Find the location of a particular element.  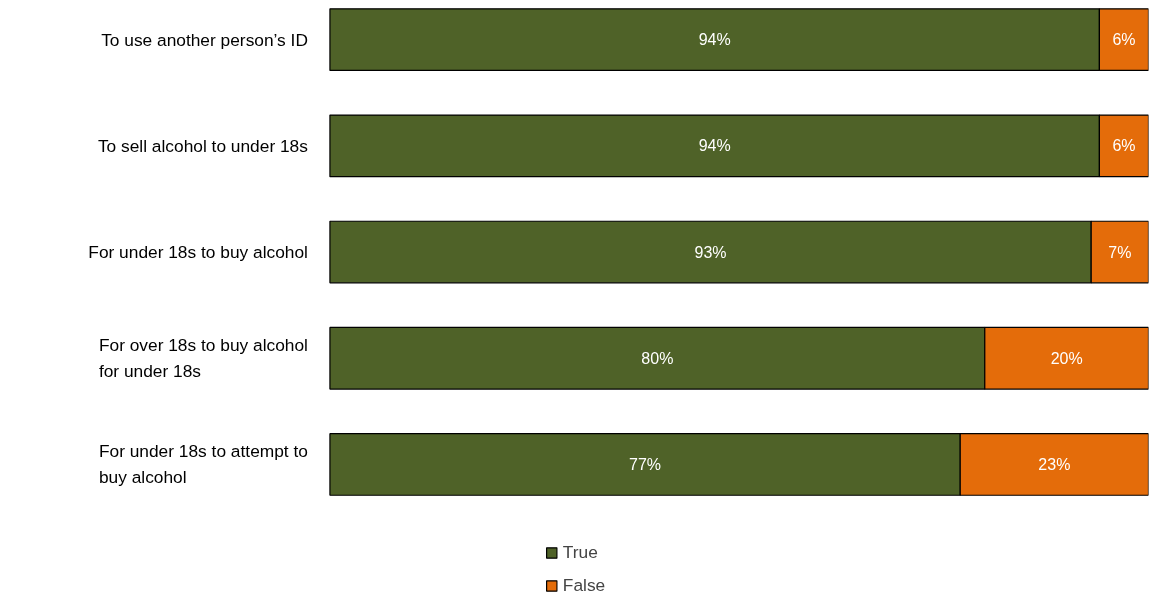

data-label: 7% is located at coordinates (1120, 252).